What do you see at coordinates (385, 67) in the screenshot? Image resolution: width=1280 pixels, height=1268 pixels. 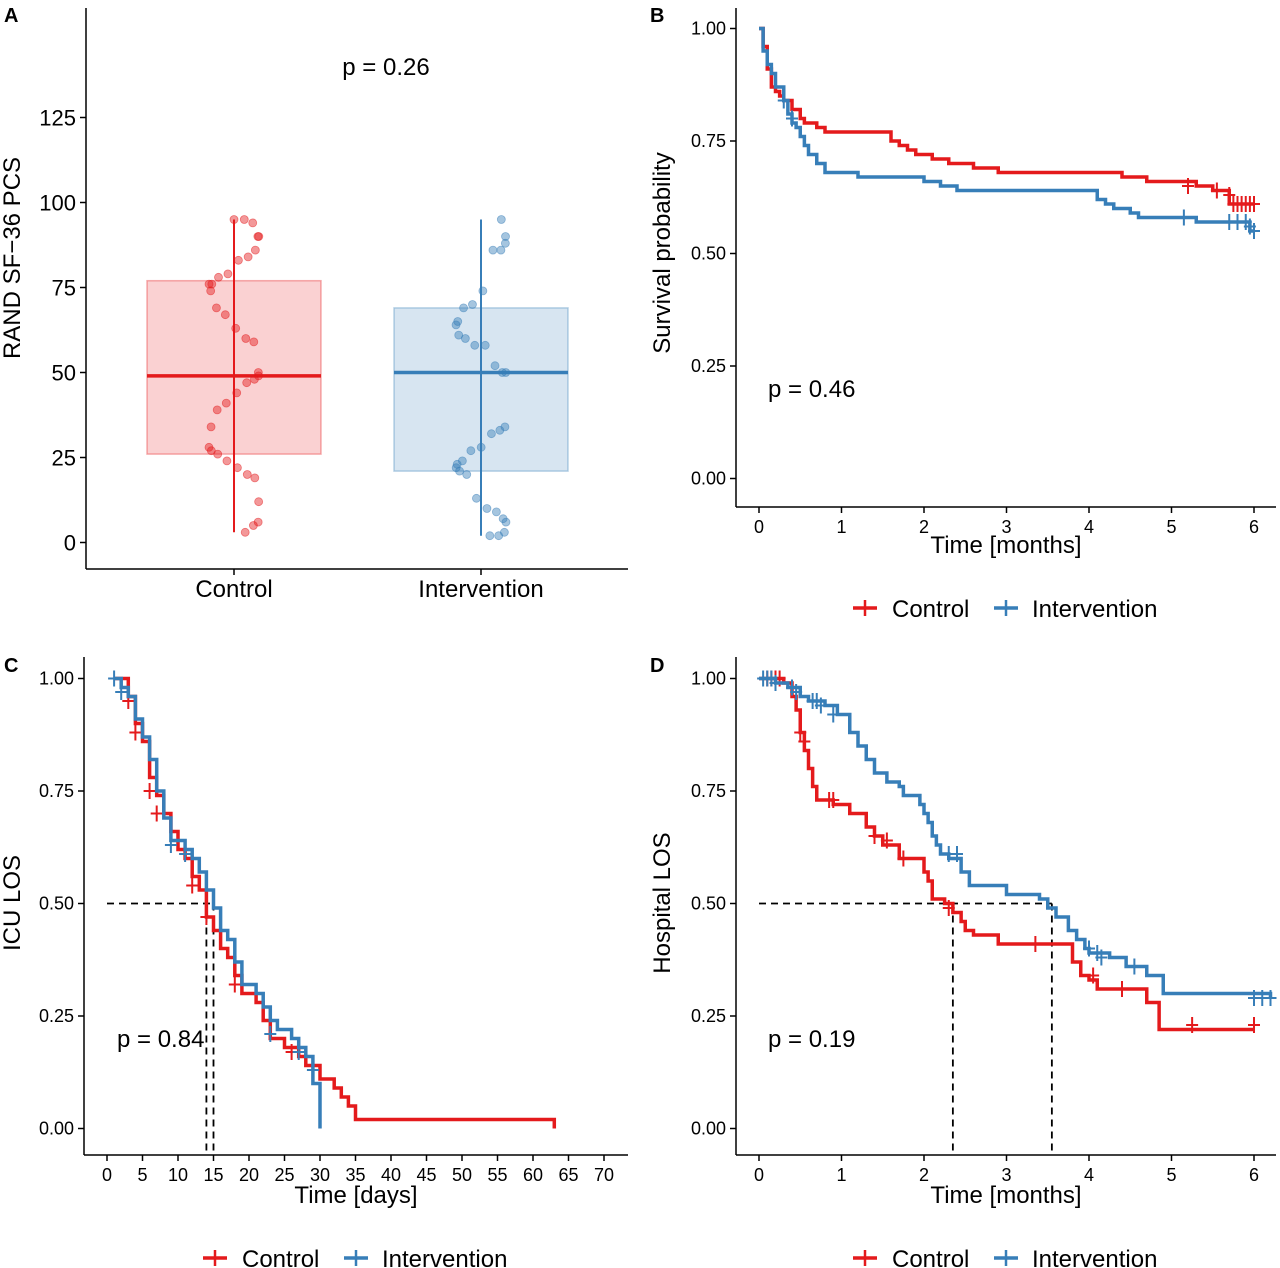 I see `panel-a-p-value: p = 0.26` at bounding box center [385, 67].